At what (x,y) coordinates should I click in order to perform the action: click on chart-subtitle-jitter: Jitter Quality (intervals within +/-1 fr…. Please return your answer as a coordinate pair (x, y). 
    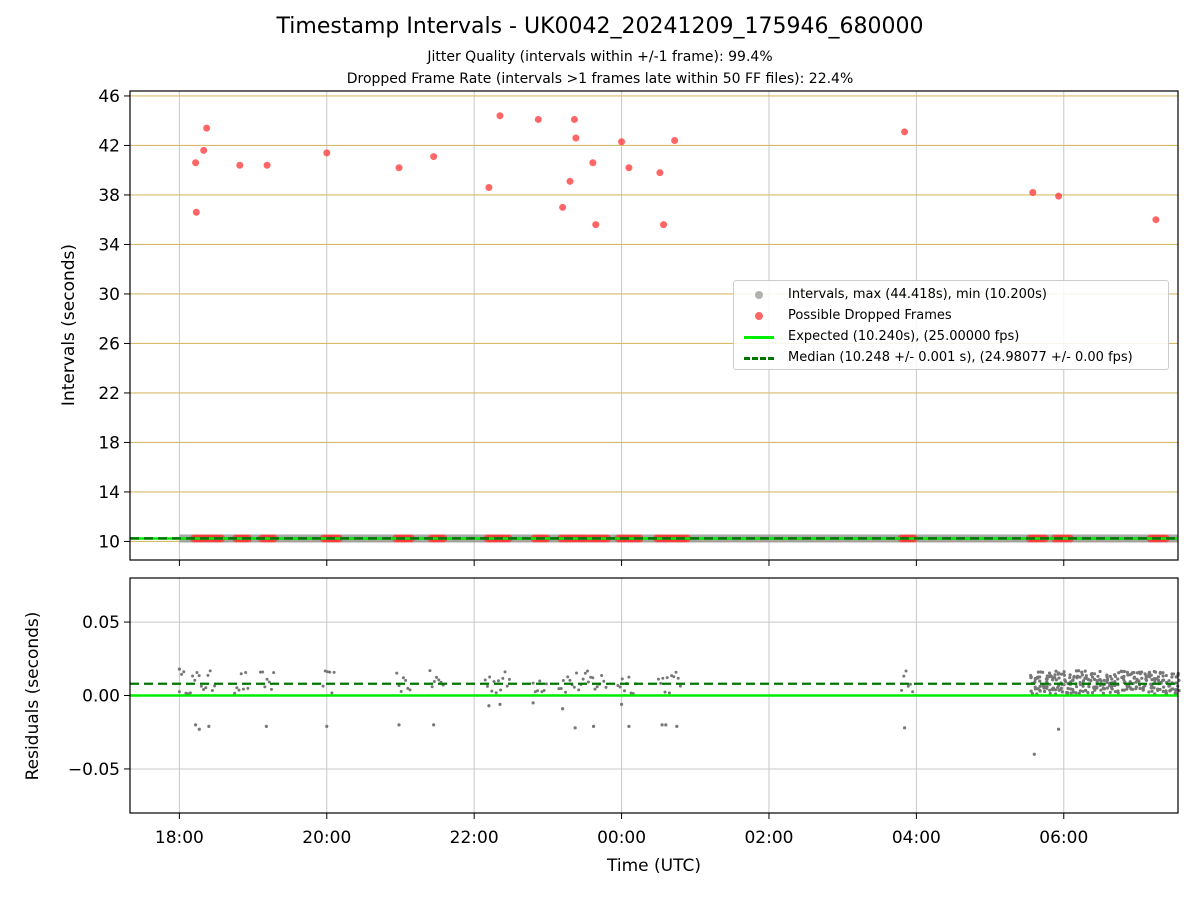
    Looking at the image, I should click on (600, 57).